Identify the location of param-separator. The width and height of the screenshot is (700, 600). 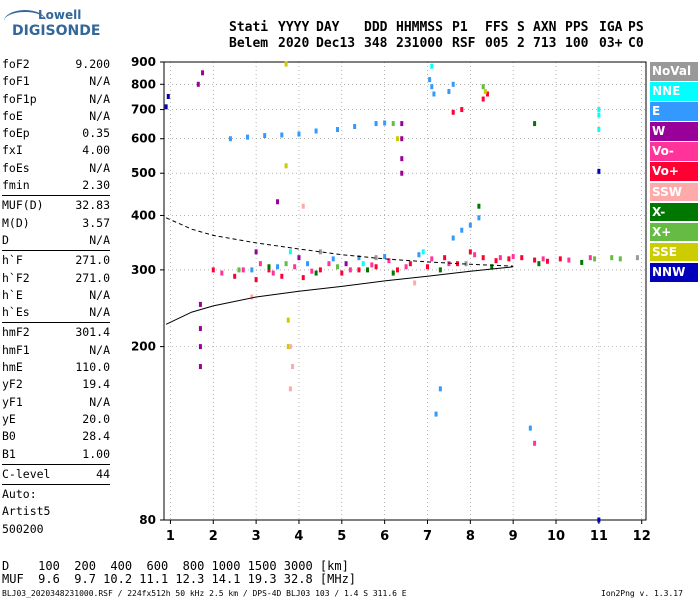
(56, 251).